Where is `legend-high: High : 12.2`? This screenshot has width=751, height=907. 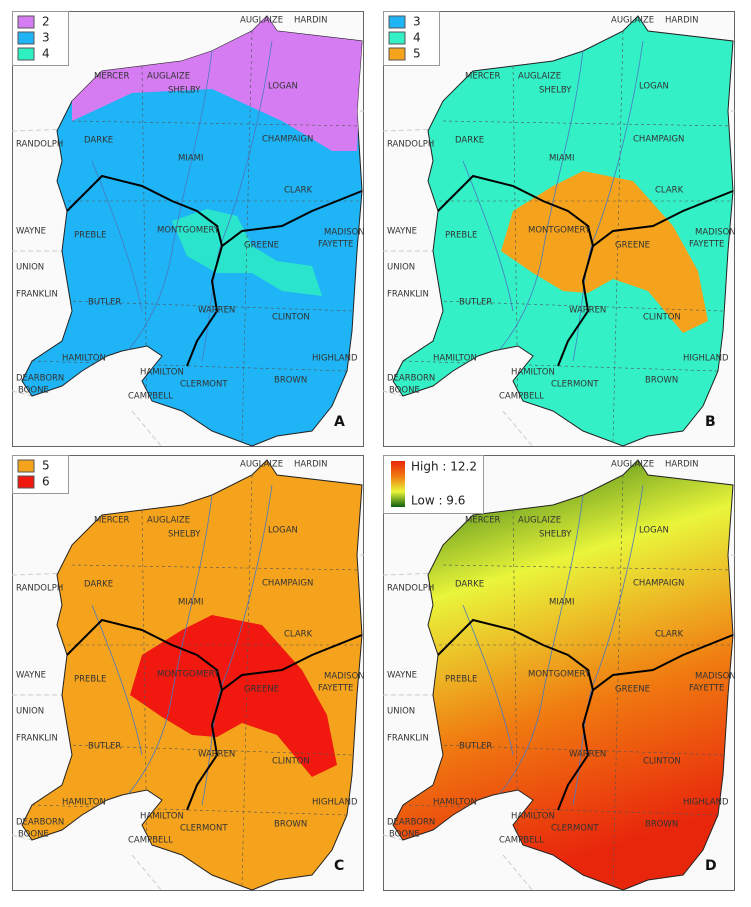 legend-high: High : 12.2 is located at coordinates (444, 467).